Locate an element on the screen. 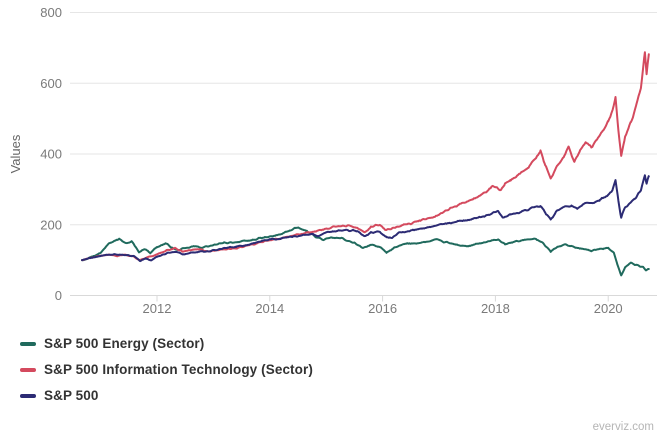  y-axis-title: Values is located at coordinates (15, 153).